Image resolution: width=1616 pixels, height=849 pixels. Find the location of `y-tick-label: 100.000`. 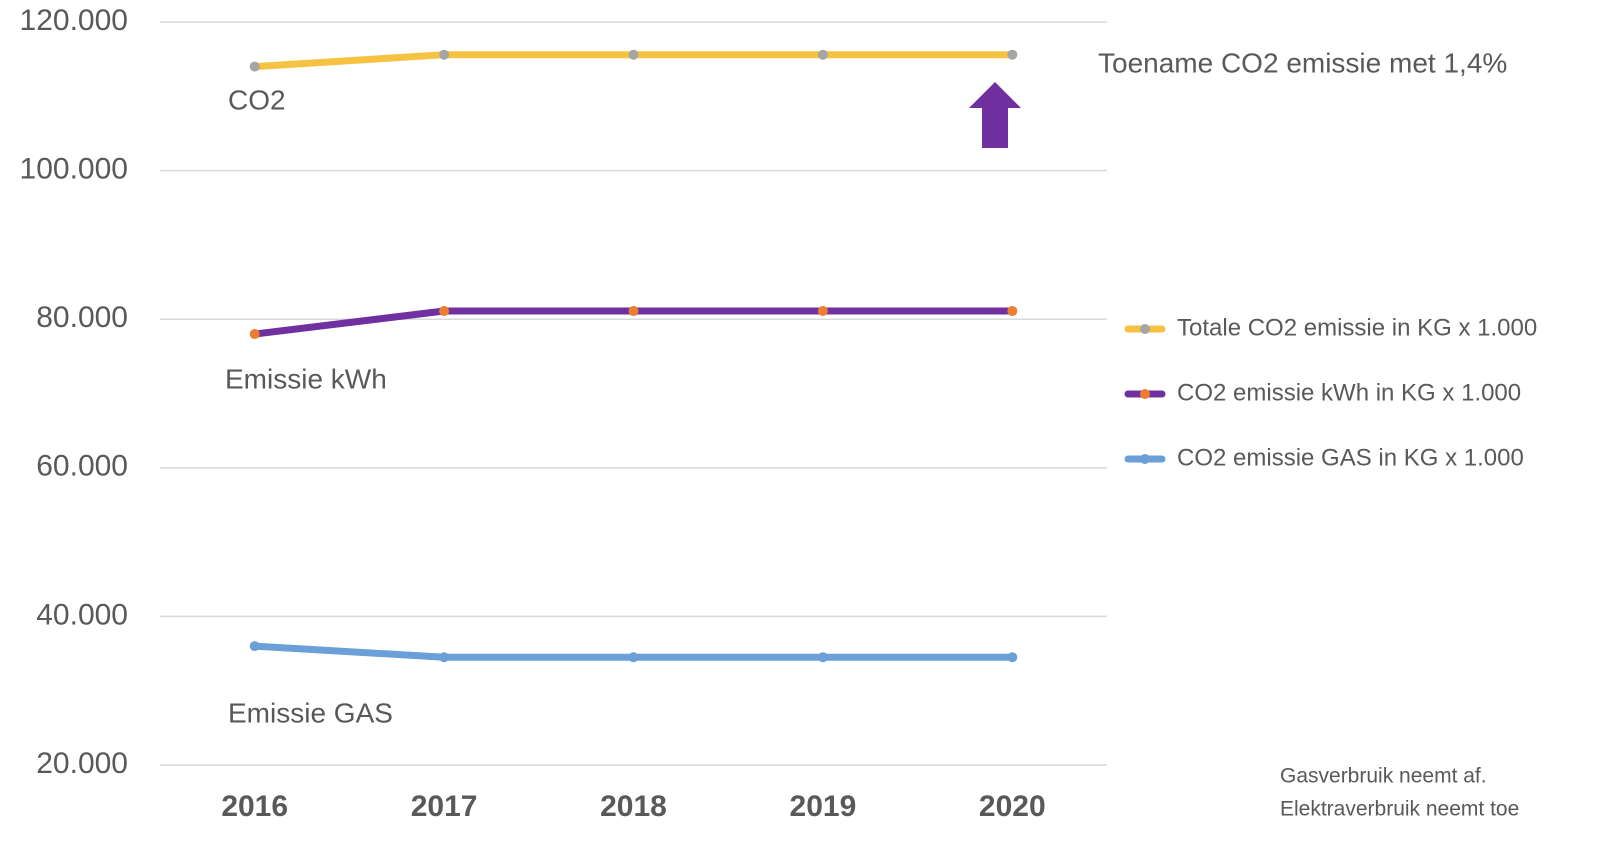

y-tick-label: 100.000 is located at coordinates (74, 169).